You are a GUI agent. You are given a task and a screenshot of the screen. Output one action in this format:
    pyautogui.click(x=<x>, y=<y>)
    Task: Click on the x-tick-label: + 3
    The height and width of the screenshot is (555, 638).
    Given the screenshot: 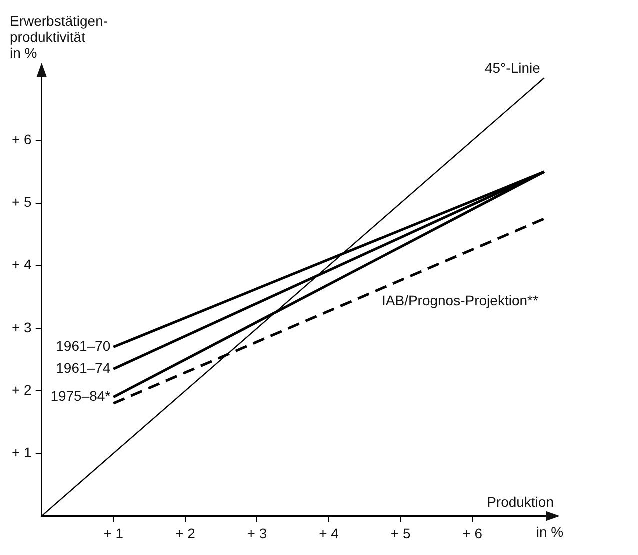 What is the action you would take?
    pyautogui.click(x=257, y=533)
    